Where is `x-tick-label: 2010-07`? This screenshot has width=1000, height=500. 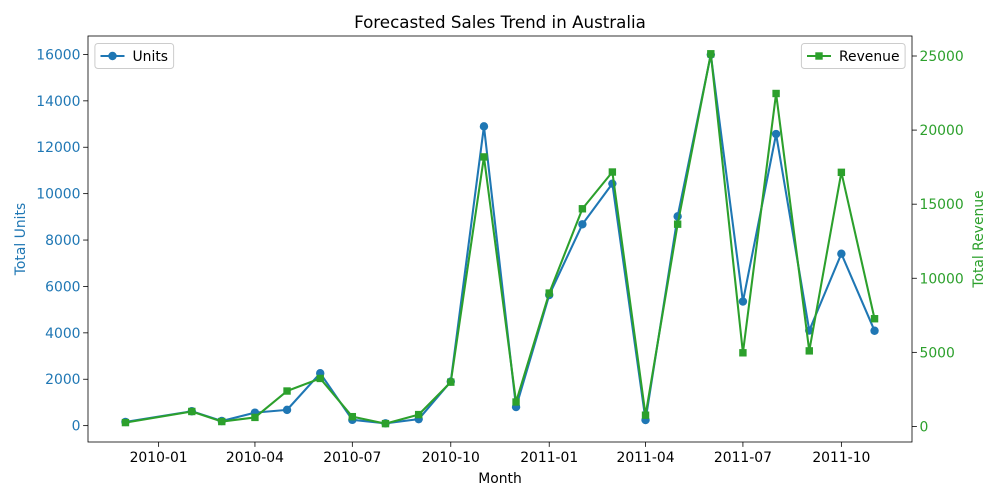
x-tick-label: 2010-07 is located at coordinates (352, 458).